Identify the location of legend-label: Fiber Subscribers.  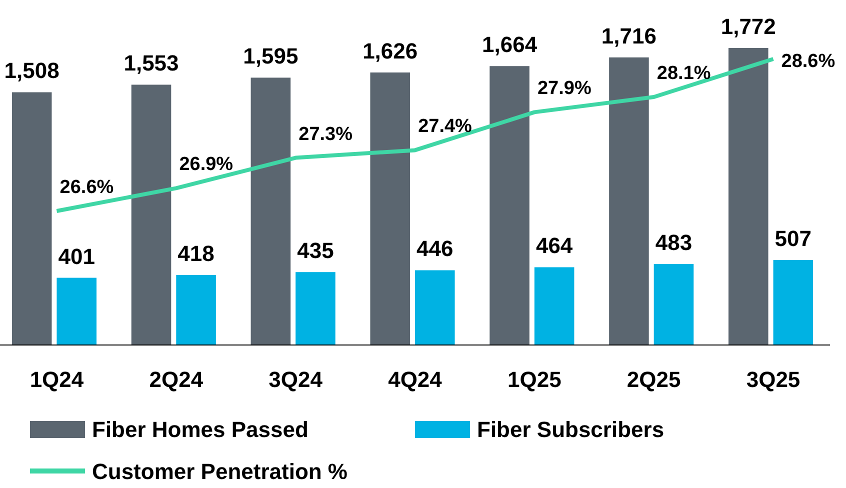
(570, 429).